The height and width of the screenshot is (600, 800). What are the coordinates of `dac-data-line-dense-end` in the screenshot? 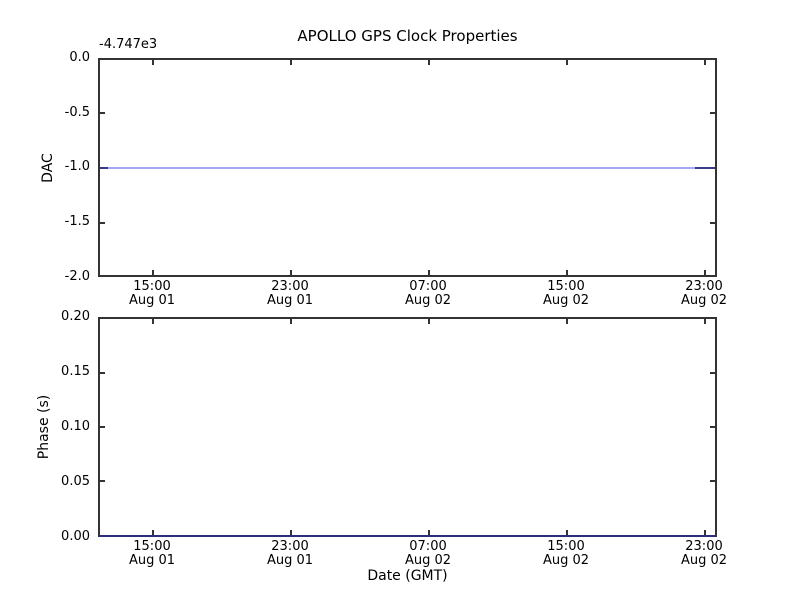 It's located at (705, 168).